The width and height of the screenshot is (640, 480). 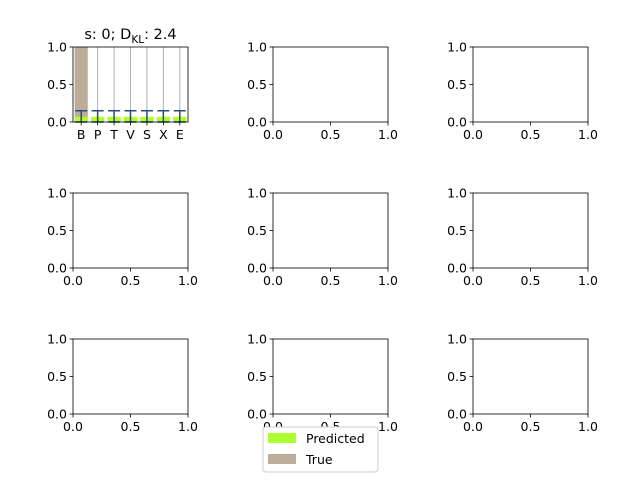 I want to click on legend: Predicted True, so click(x=320, y=449).